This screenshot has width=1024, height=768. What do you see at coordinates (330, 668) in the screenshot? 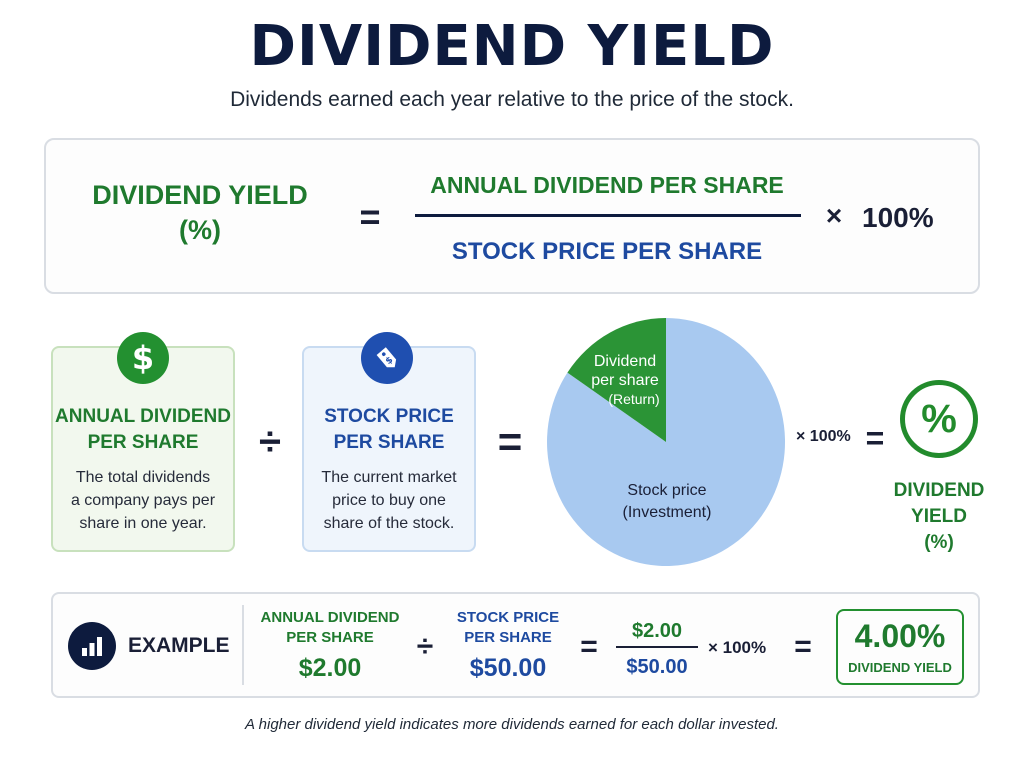
I see `example-dividend-value: $2.00` at bounding box center [330, 668].